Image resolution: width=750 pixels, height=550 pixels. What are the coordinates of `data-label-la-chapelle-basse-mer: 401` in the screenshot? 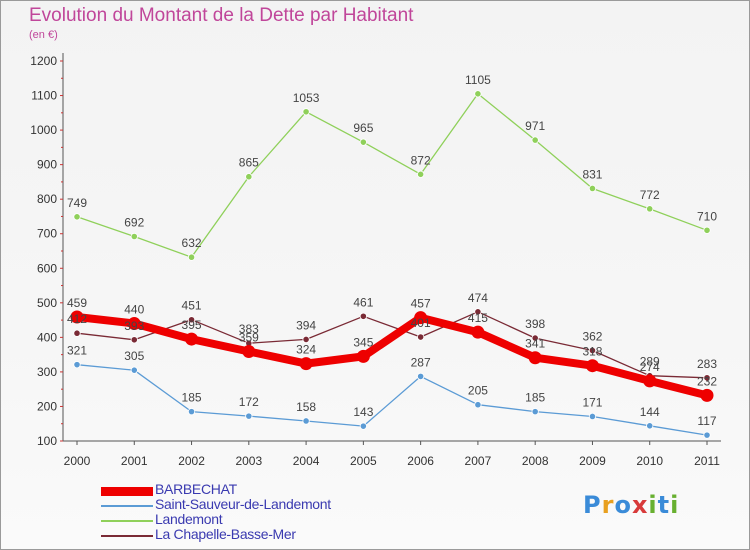 It's located at (421, 323).